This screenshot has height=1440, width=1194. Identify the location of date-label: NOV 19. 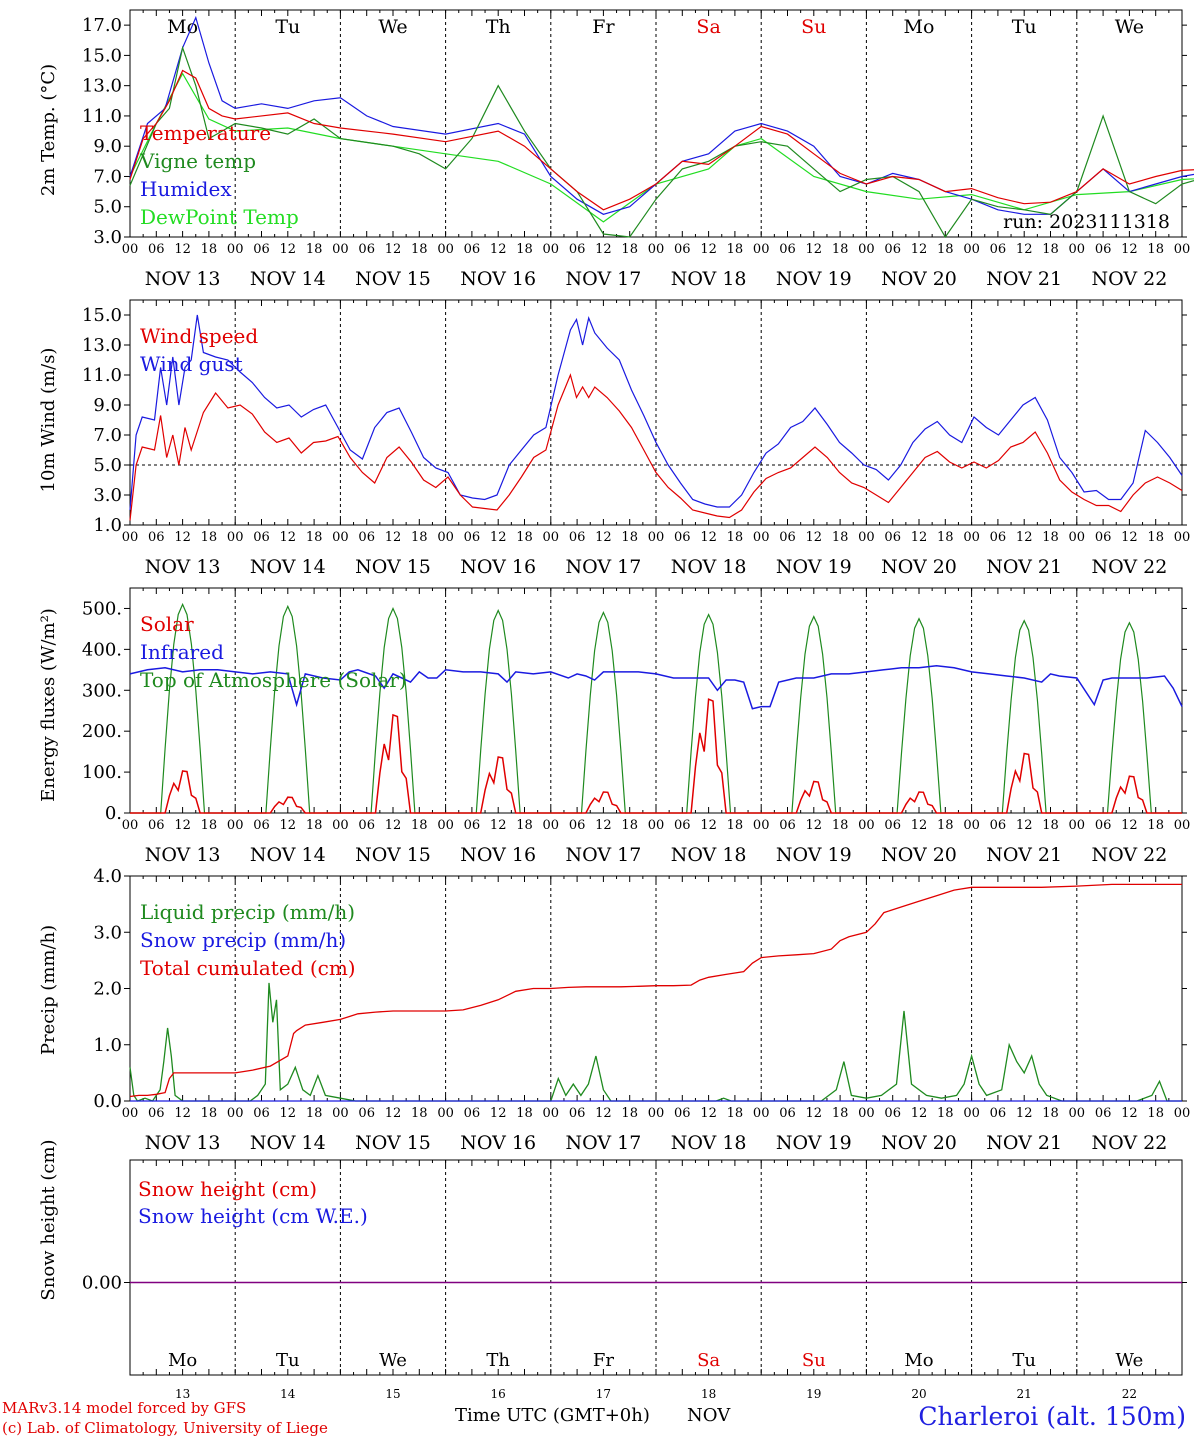
(814, 1143).